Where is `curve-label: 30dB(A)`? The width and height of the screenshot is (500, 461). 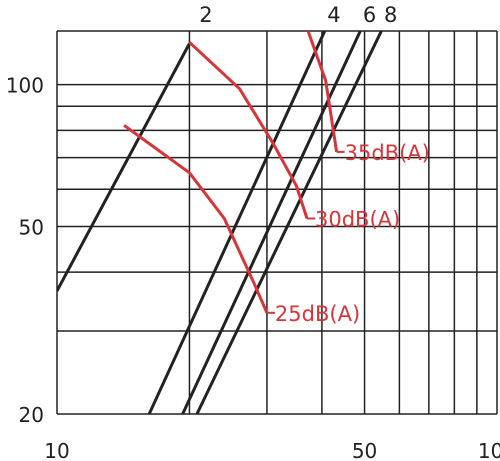 curve-label: 30dB(A) is located at coordinates (357, 219).